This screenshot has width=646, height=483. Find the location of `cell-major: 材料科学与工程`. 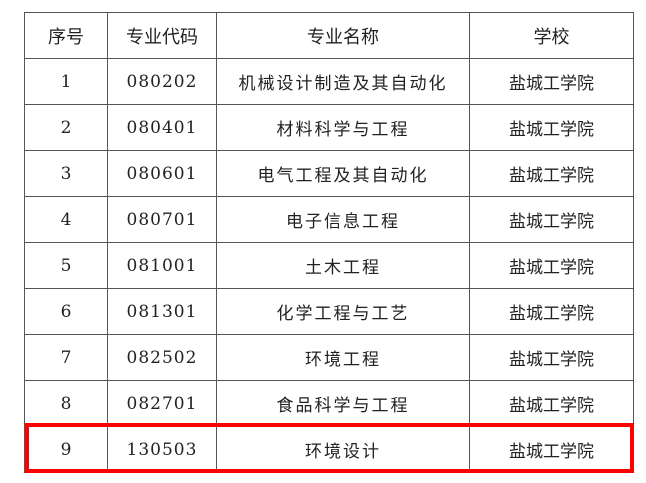

cell-major: 材料科学与工程 is located at coordinates (343, 127).